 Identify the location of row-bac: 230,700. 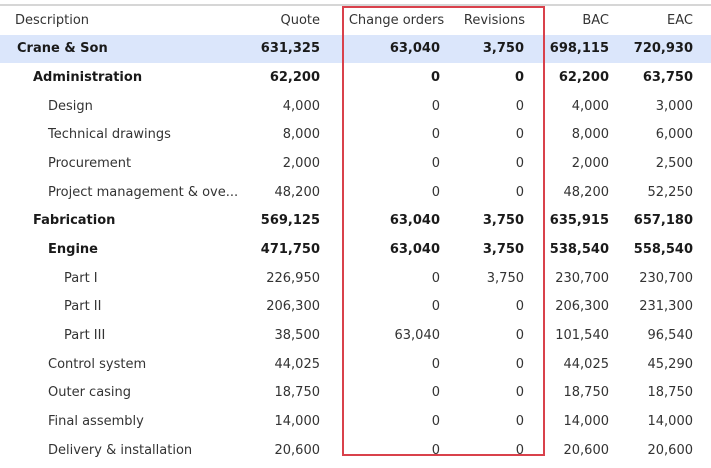
(582, 278).